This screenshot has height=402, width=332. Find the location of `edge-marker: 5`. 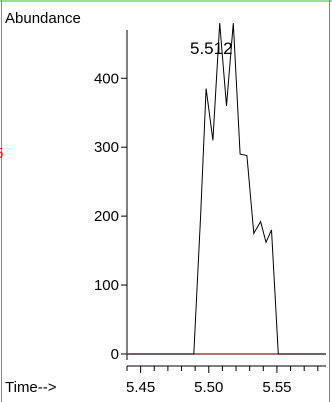

edge-marker: 5 is located at coordinates (1, 153).